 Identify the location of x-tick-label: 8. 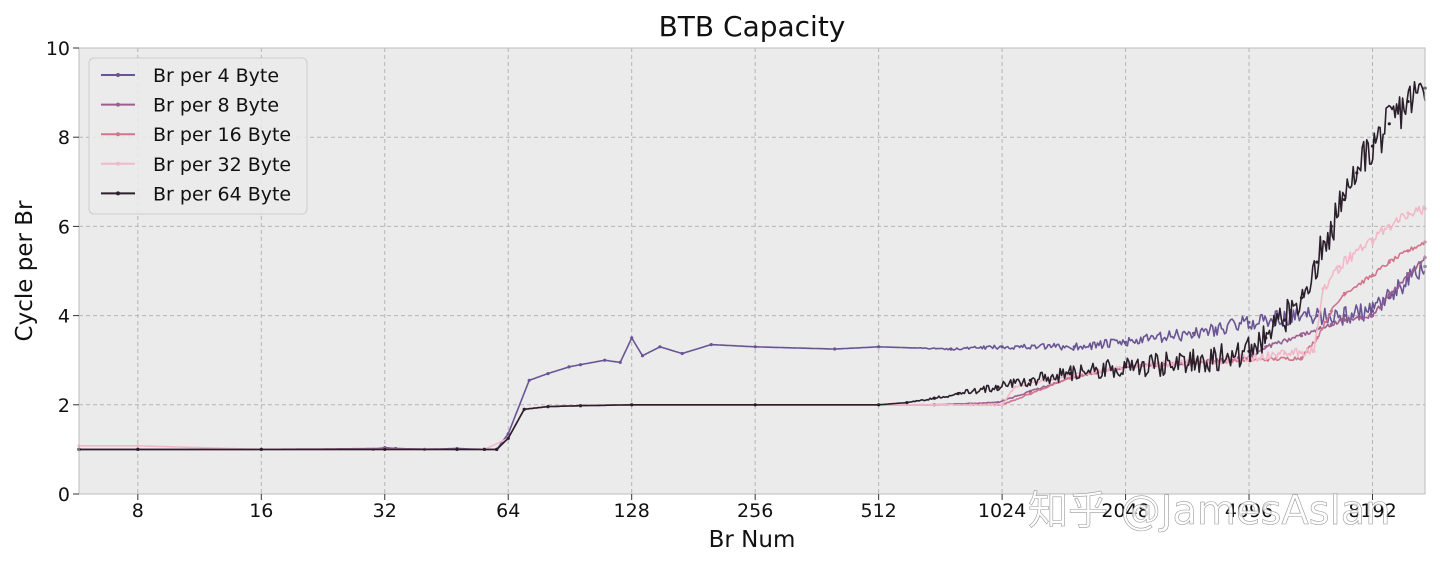
(138, 511).